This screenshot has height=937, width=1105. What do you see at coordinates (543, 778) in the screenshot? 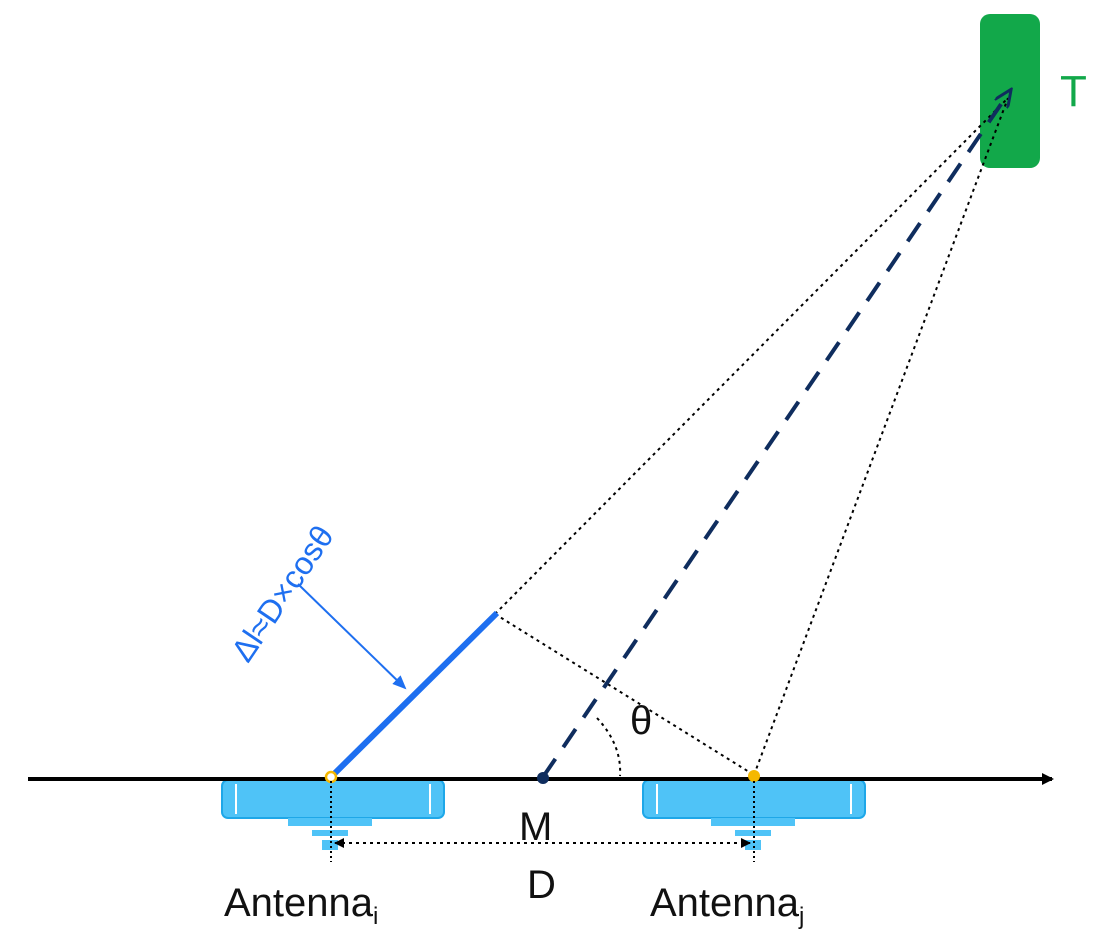
I see `midpoint-m` at bounding box center [543, 778].